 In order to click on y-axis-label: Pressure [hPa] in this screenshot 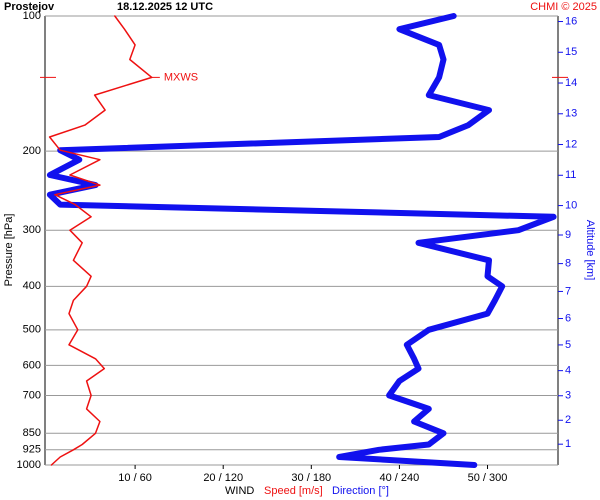, I will do `click(9, 250)`.